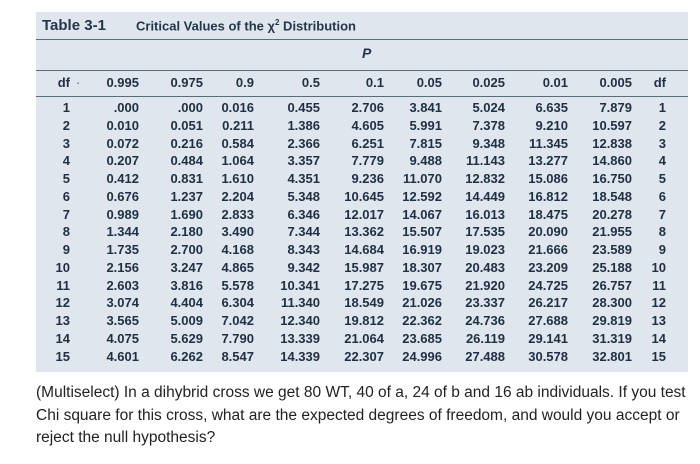  I want to click on critical-value-cell: 30.578, so click(548, 356).